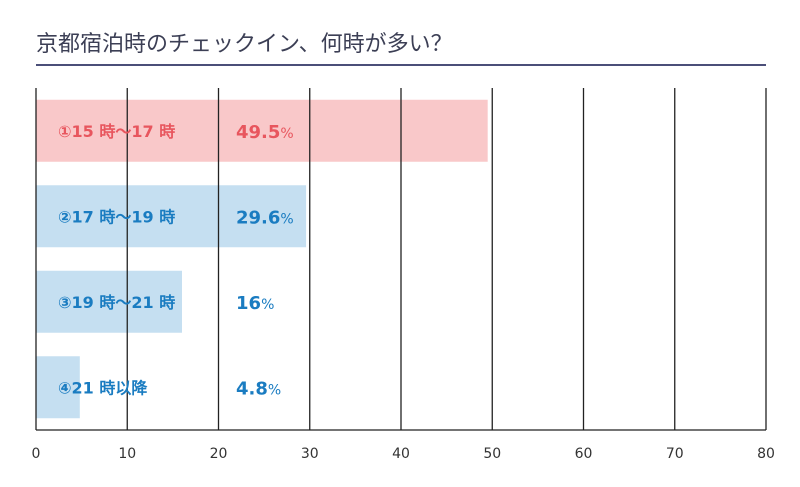 This screenshot has width=800, height=487. What do you see at coordinates (401, 454) in the screenshot?
I see `x-tick-label-40: 40` at bounding box center [401, 454].